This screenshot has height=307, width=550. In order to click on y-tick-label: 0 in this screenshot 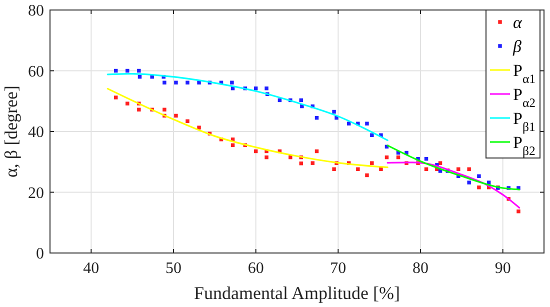, I will do `click(40, 254)`.